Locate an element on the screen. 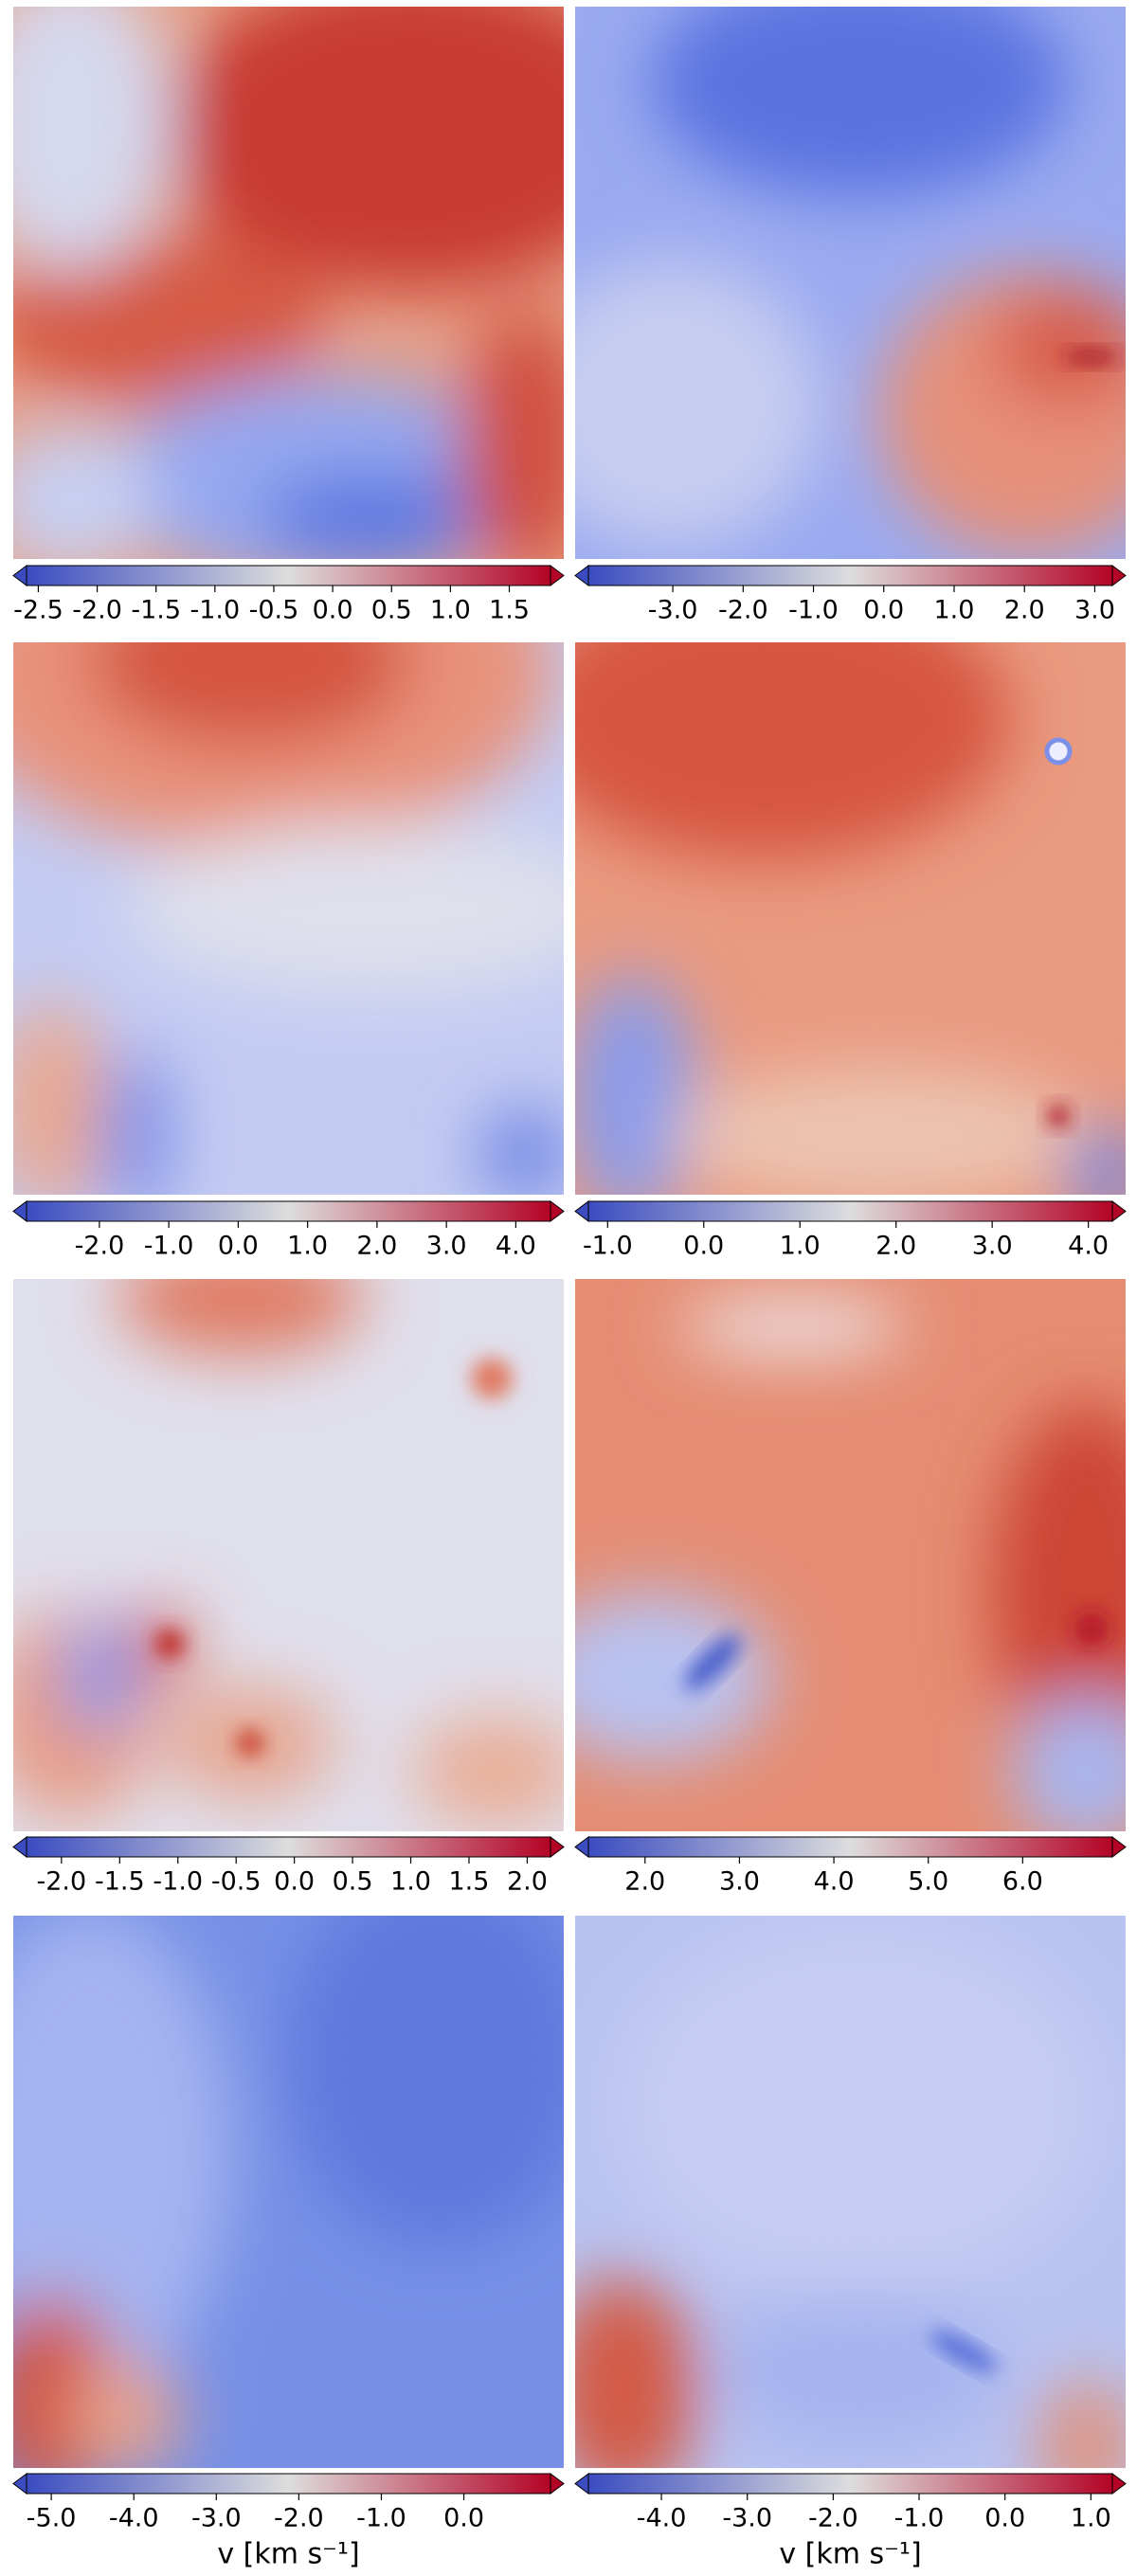  colorbar-tick-label: 6.0 is located at coordinates (1022, 1882).